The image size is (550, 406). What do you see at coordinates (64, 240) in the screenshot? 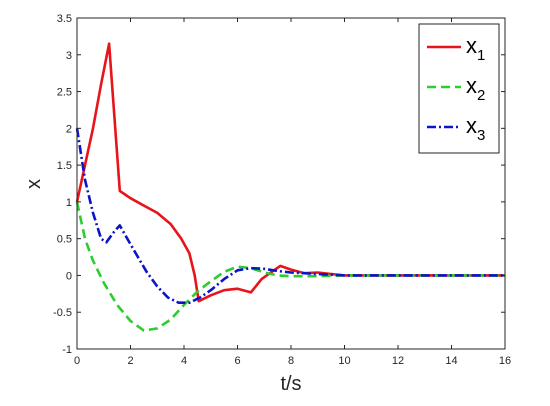
I see `y-tick-label: 0.5` at bounding box center [64, 240].